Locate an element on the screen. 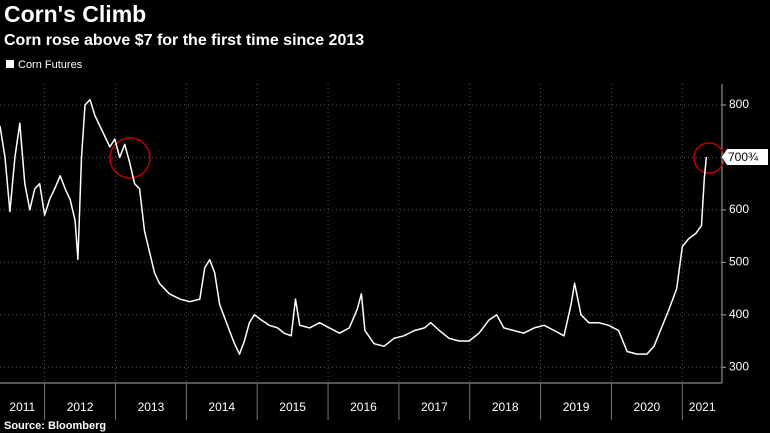  x-tick-label: 2021 is located at coordinates (702, 407).